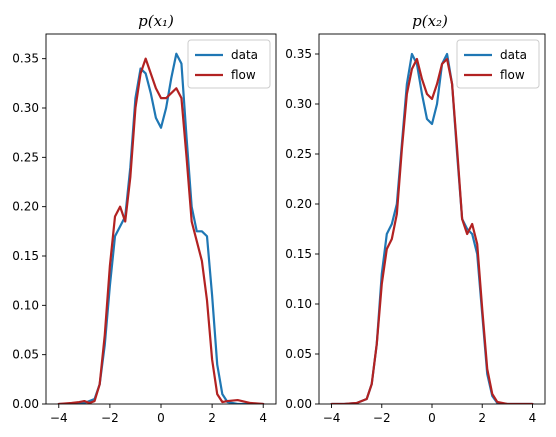 The height and width of the screenshot is (437, 556). I want to click on chart-title: p(x₂), so click(430, 21).